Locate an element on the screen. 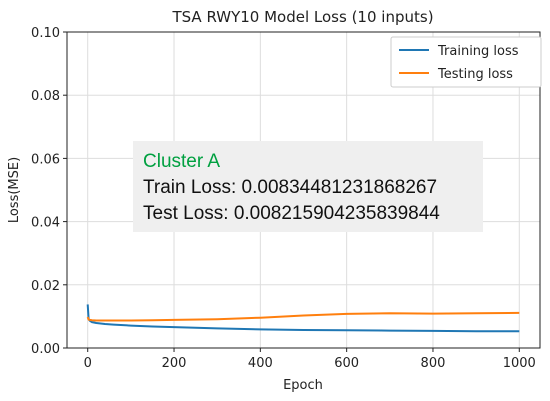 This screenshot has width=550, height=401. x-tick-label: 200 is located at coordinates (174, 363).